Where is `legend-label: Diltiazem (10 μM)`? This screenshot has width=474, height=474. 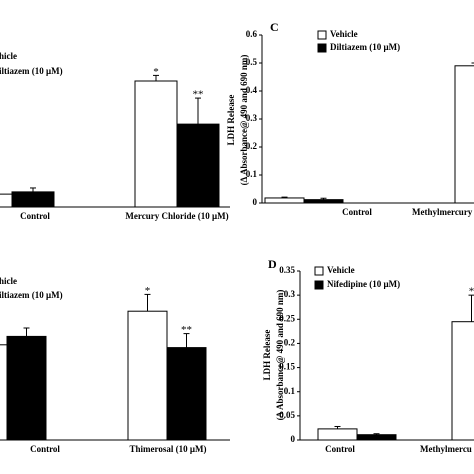
legend-label: Diltiazem (10 μM) is located at coordinates (365, 47).